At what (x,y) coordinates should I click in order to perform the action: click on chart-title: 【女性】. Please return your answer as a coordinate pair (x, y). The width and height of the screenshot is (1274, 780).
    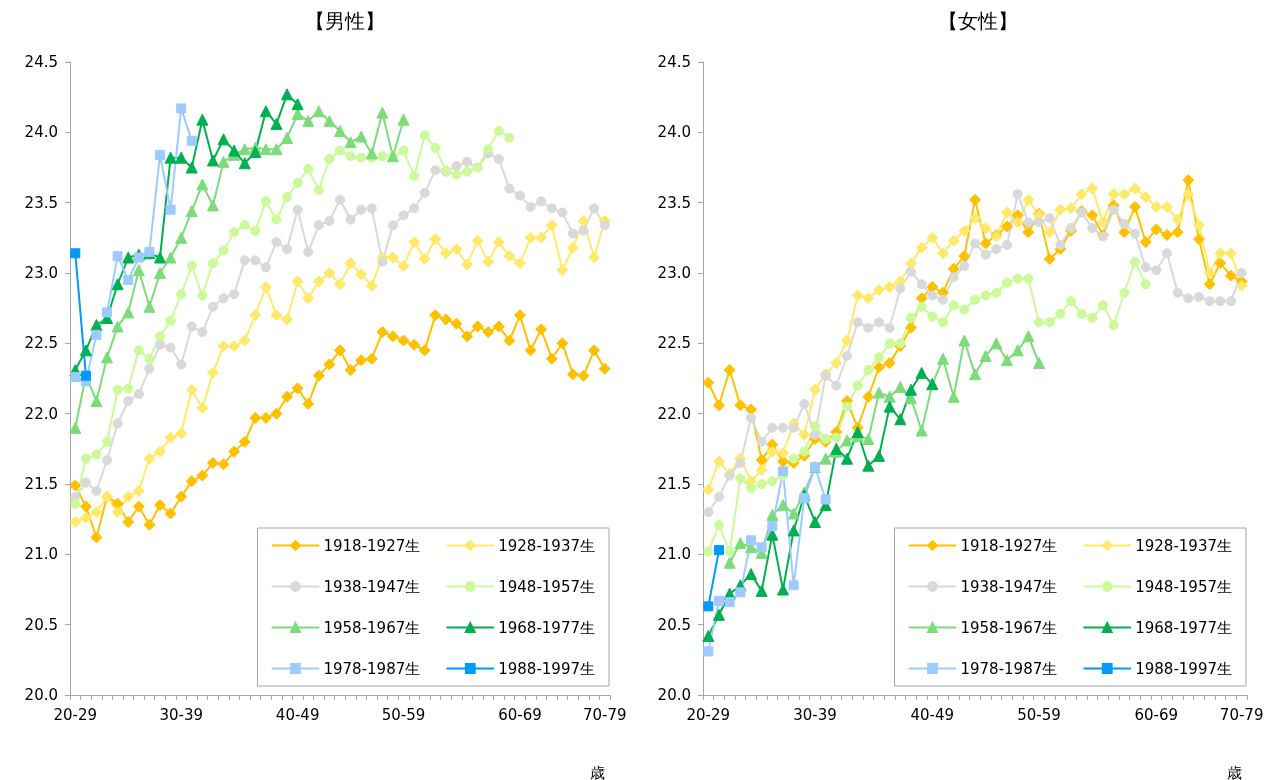
    Looking at the image, I should click on (978, 21).